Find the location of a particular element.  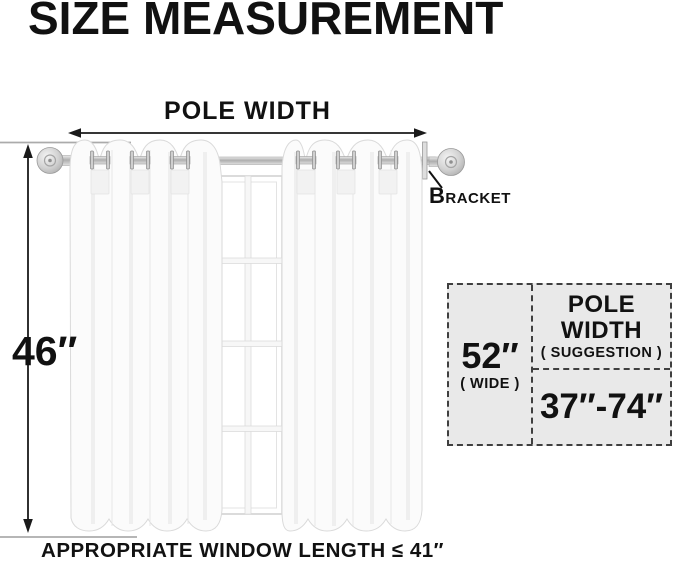

bracket-pointer-line is located at coordinates (435, 179).